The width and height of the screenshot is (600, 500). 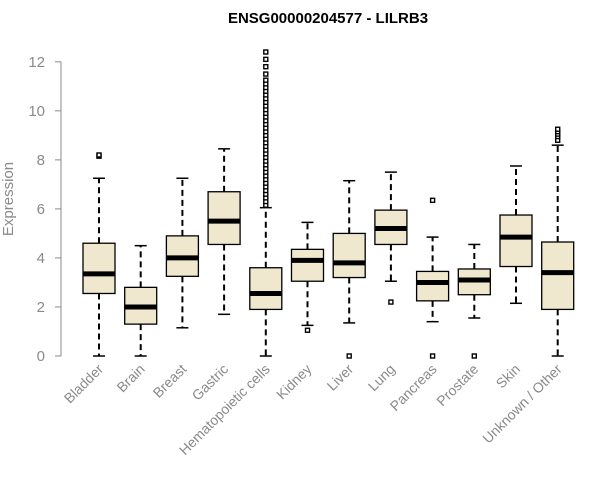 I want to click on y-tick-label: 6, so click(x=41, y=209).